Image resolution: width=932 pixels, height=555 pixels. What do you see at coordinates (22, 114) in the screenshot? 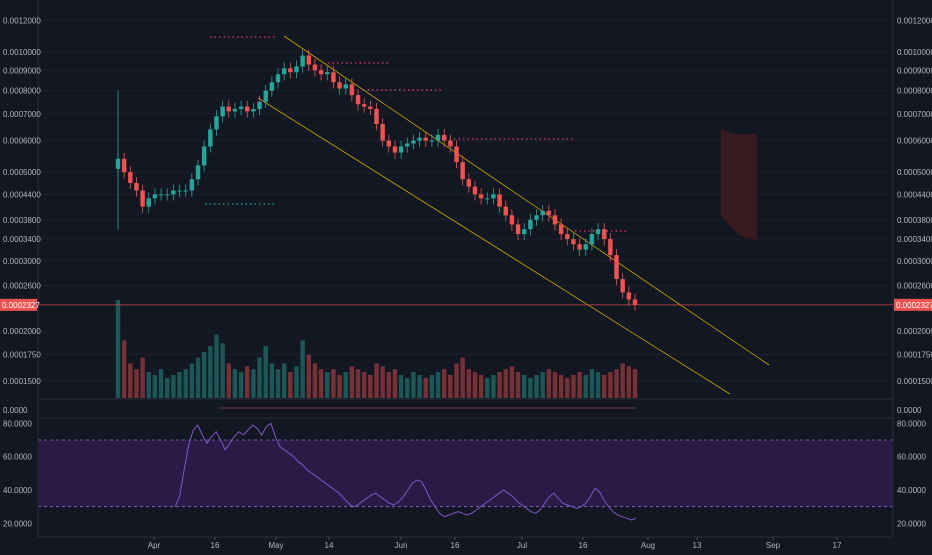
I see `price-tick-label-left: 0.0007000` at bounding box center [22, 114].